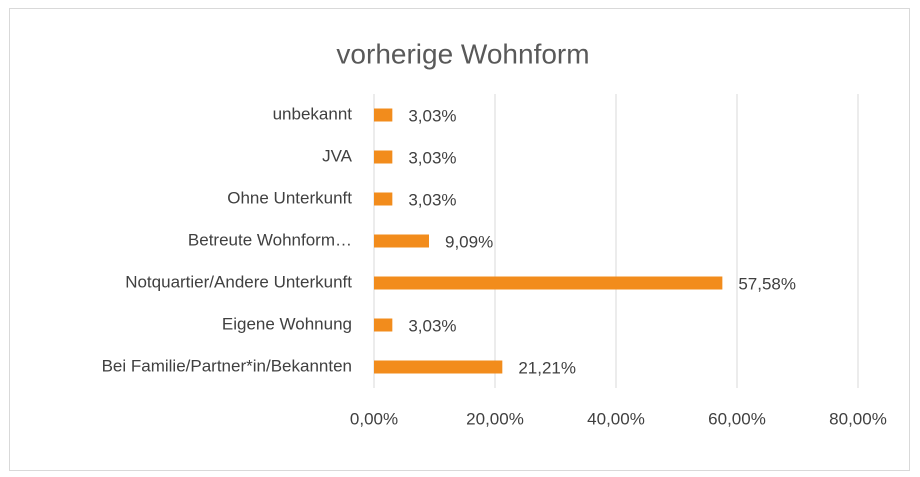 The image size is (920, 477). I want to click on y-tick-label: unbekannt, so click(313, 113).